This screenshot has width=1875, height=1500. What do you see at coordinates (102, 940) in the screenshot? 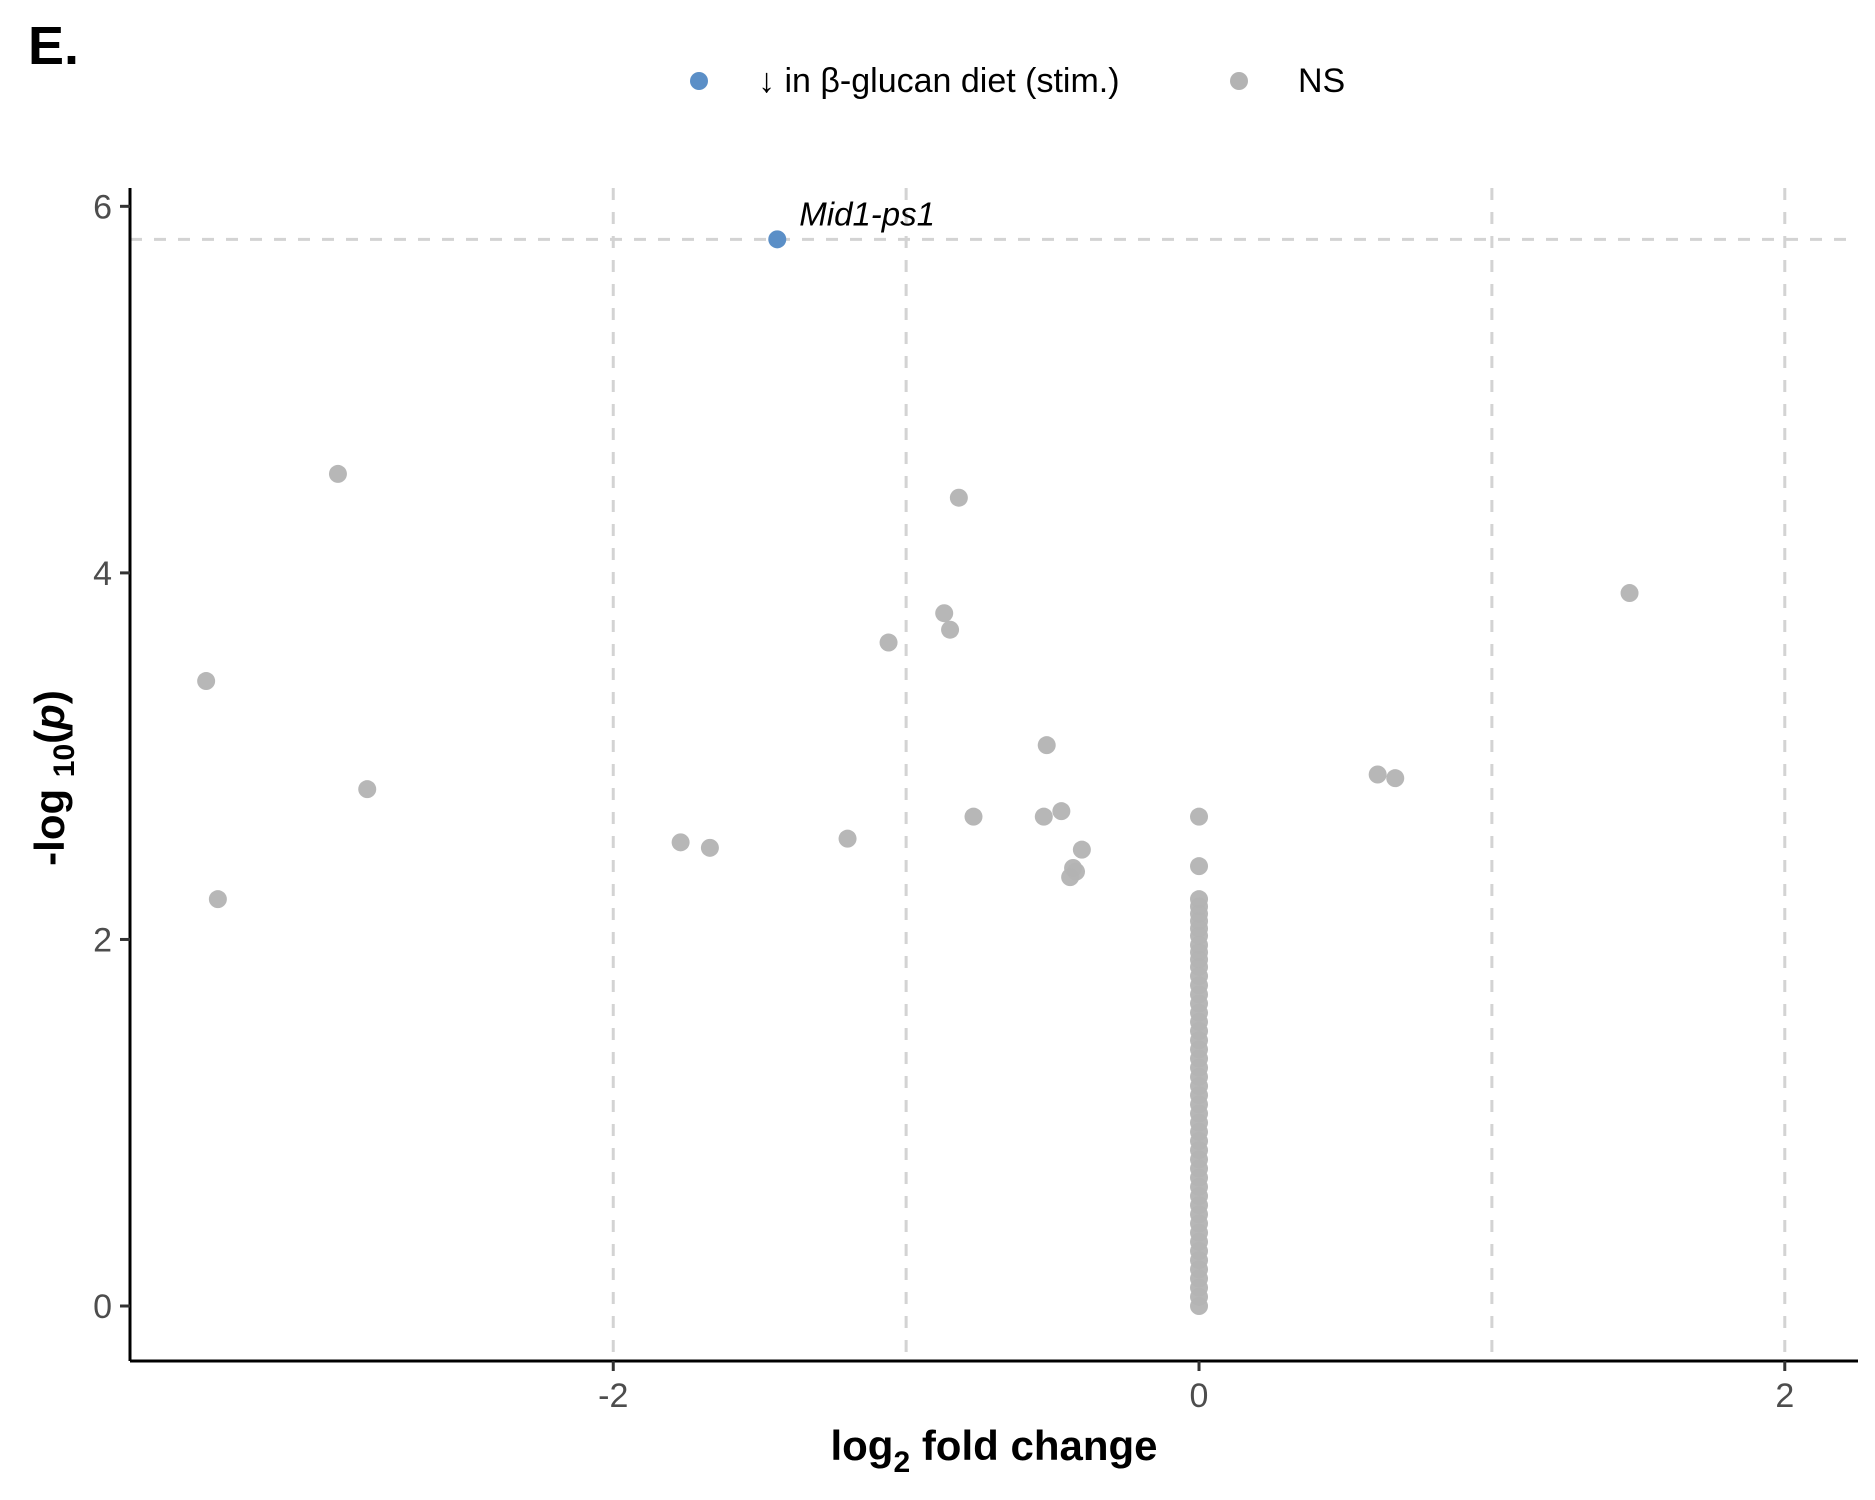
I see `y-tick-label: 2` at bounding box center [102, 940].